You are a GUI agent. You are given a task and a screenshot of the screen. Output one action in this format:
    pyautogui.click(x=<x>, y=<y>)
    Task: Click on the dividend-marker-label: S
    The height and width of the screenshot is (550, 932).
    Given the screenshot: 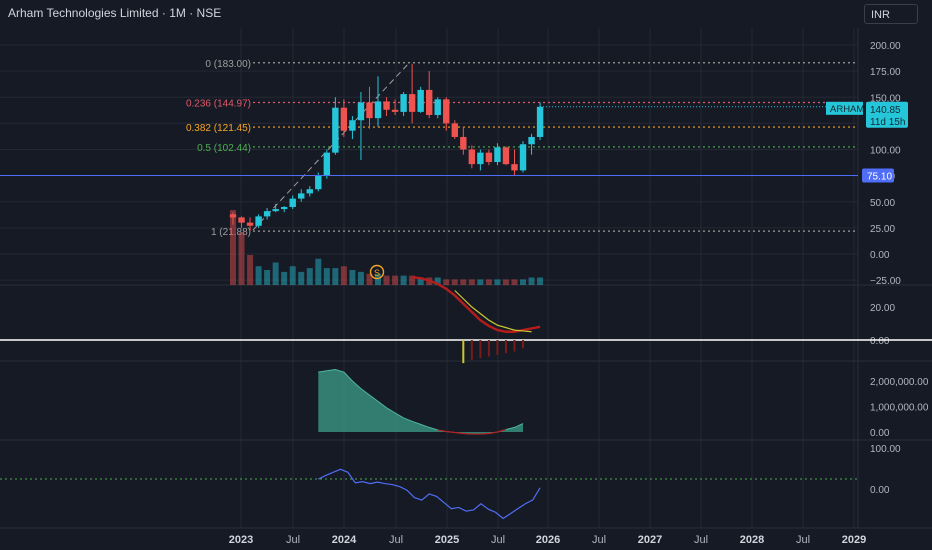 What is the action you would take?
    pyautogui.click(x=377, y=273)
    